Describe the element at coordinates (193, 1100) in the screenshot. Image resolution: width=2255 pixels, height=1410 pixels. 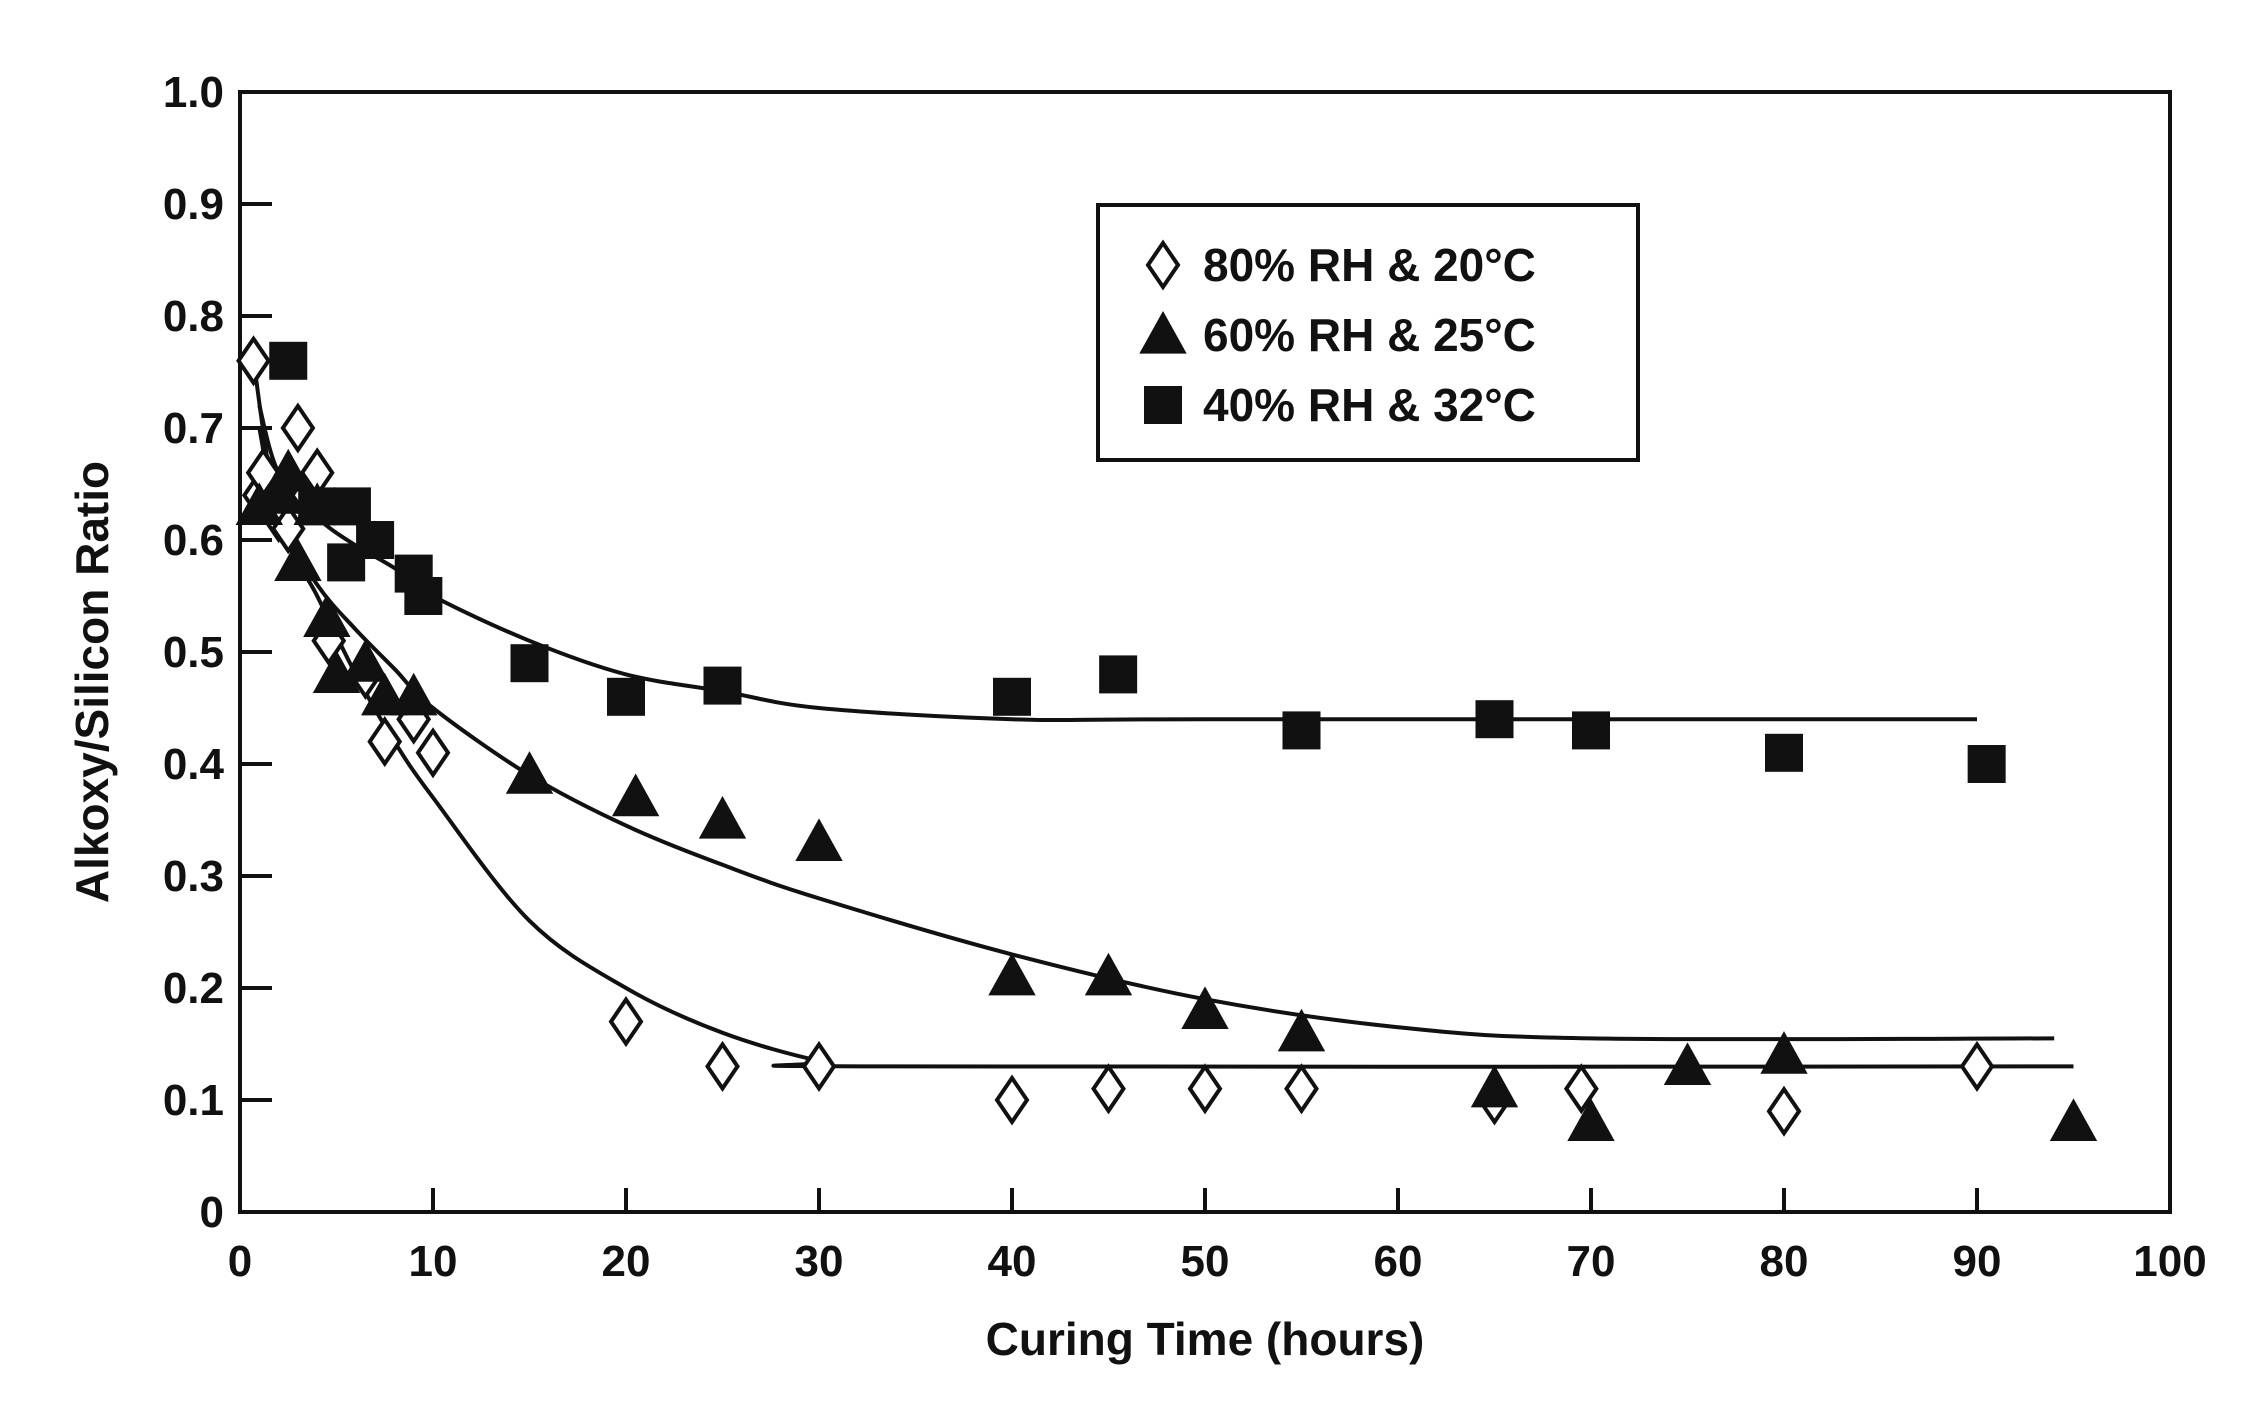
I see `y-tick-label: 0.1` at that location.